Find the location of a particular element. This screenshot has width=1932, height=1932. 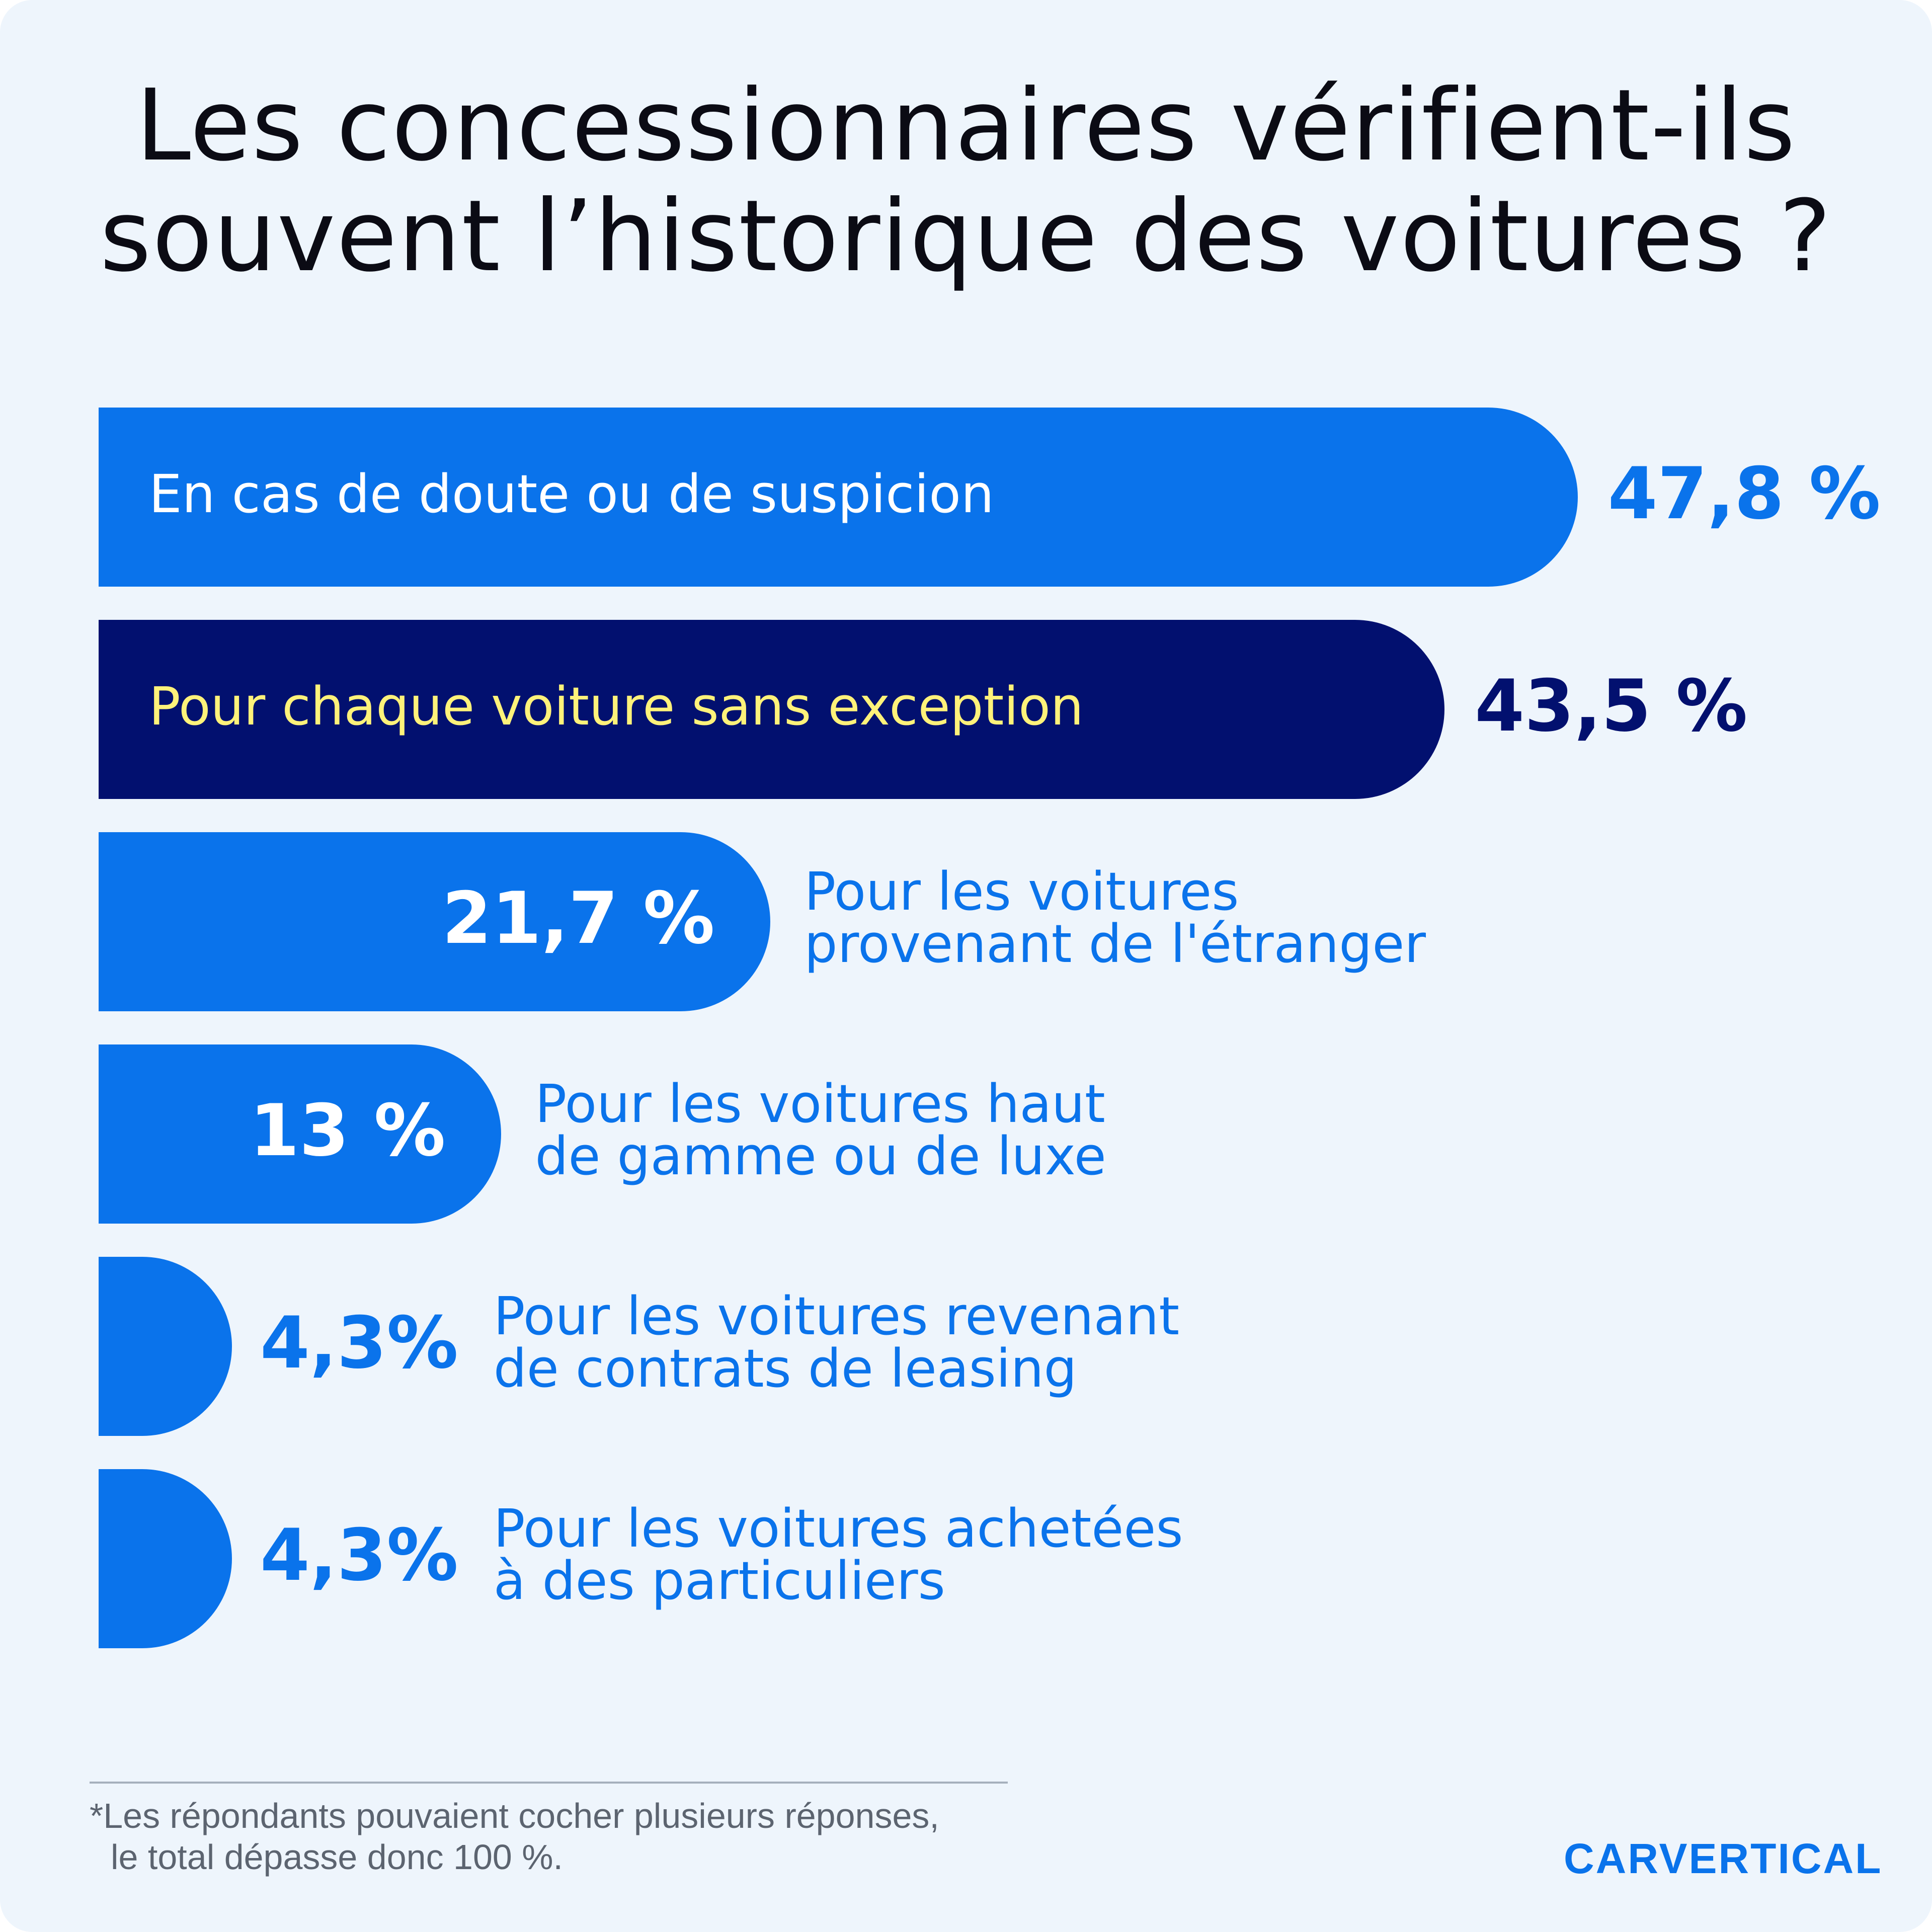

category-label-2: Pour chaque voiture sans exception is located at coordinates (617, 706).